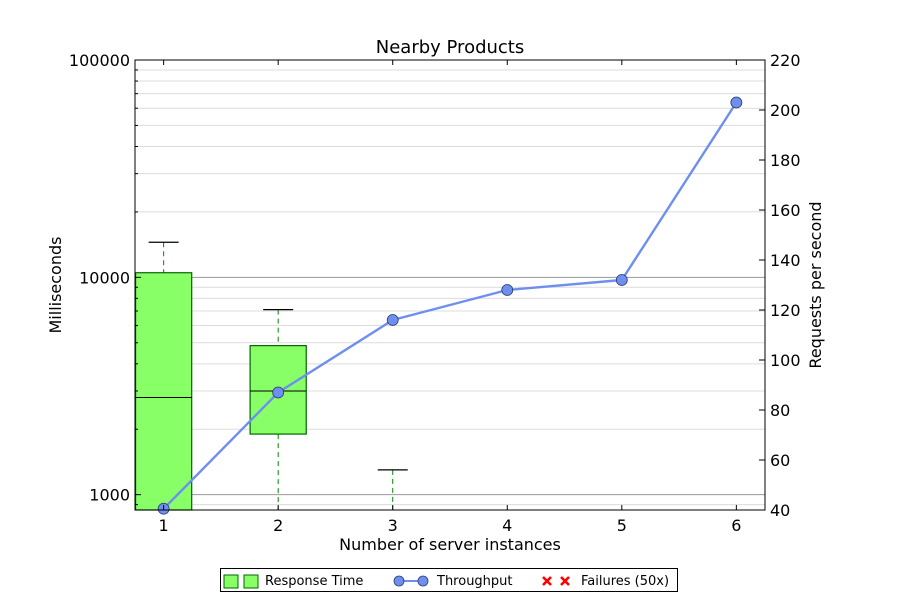  What do you see at coordinates (163, 391) in the screenshot?
I see `box-body` at bounding box center [163, 391].